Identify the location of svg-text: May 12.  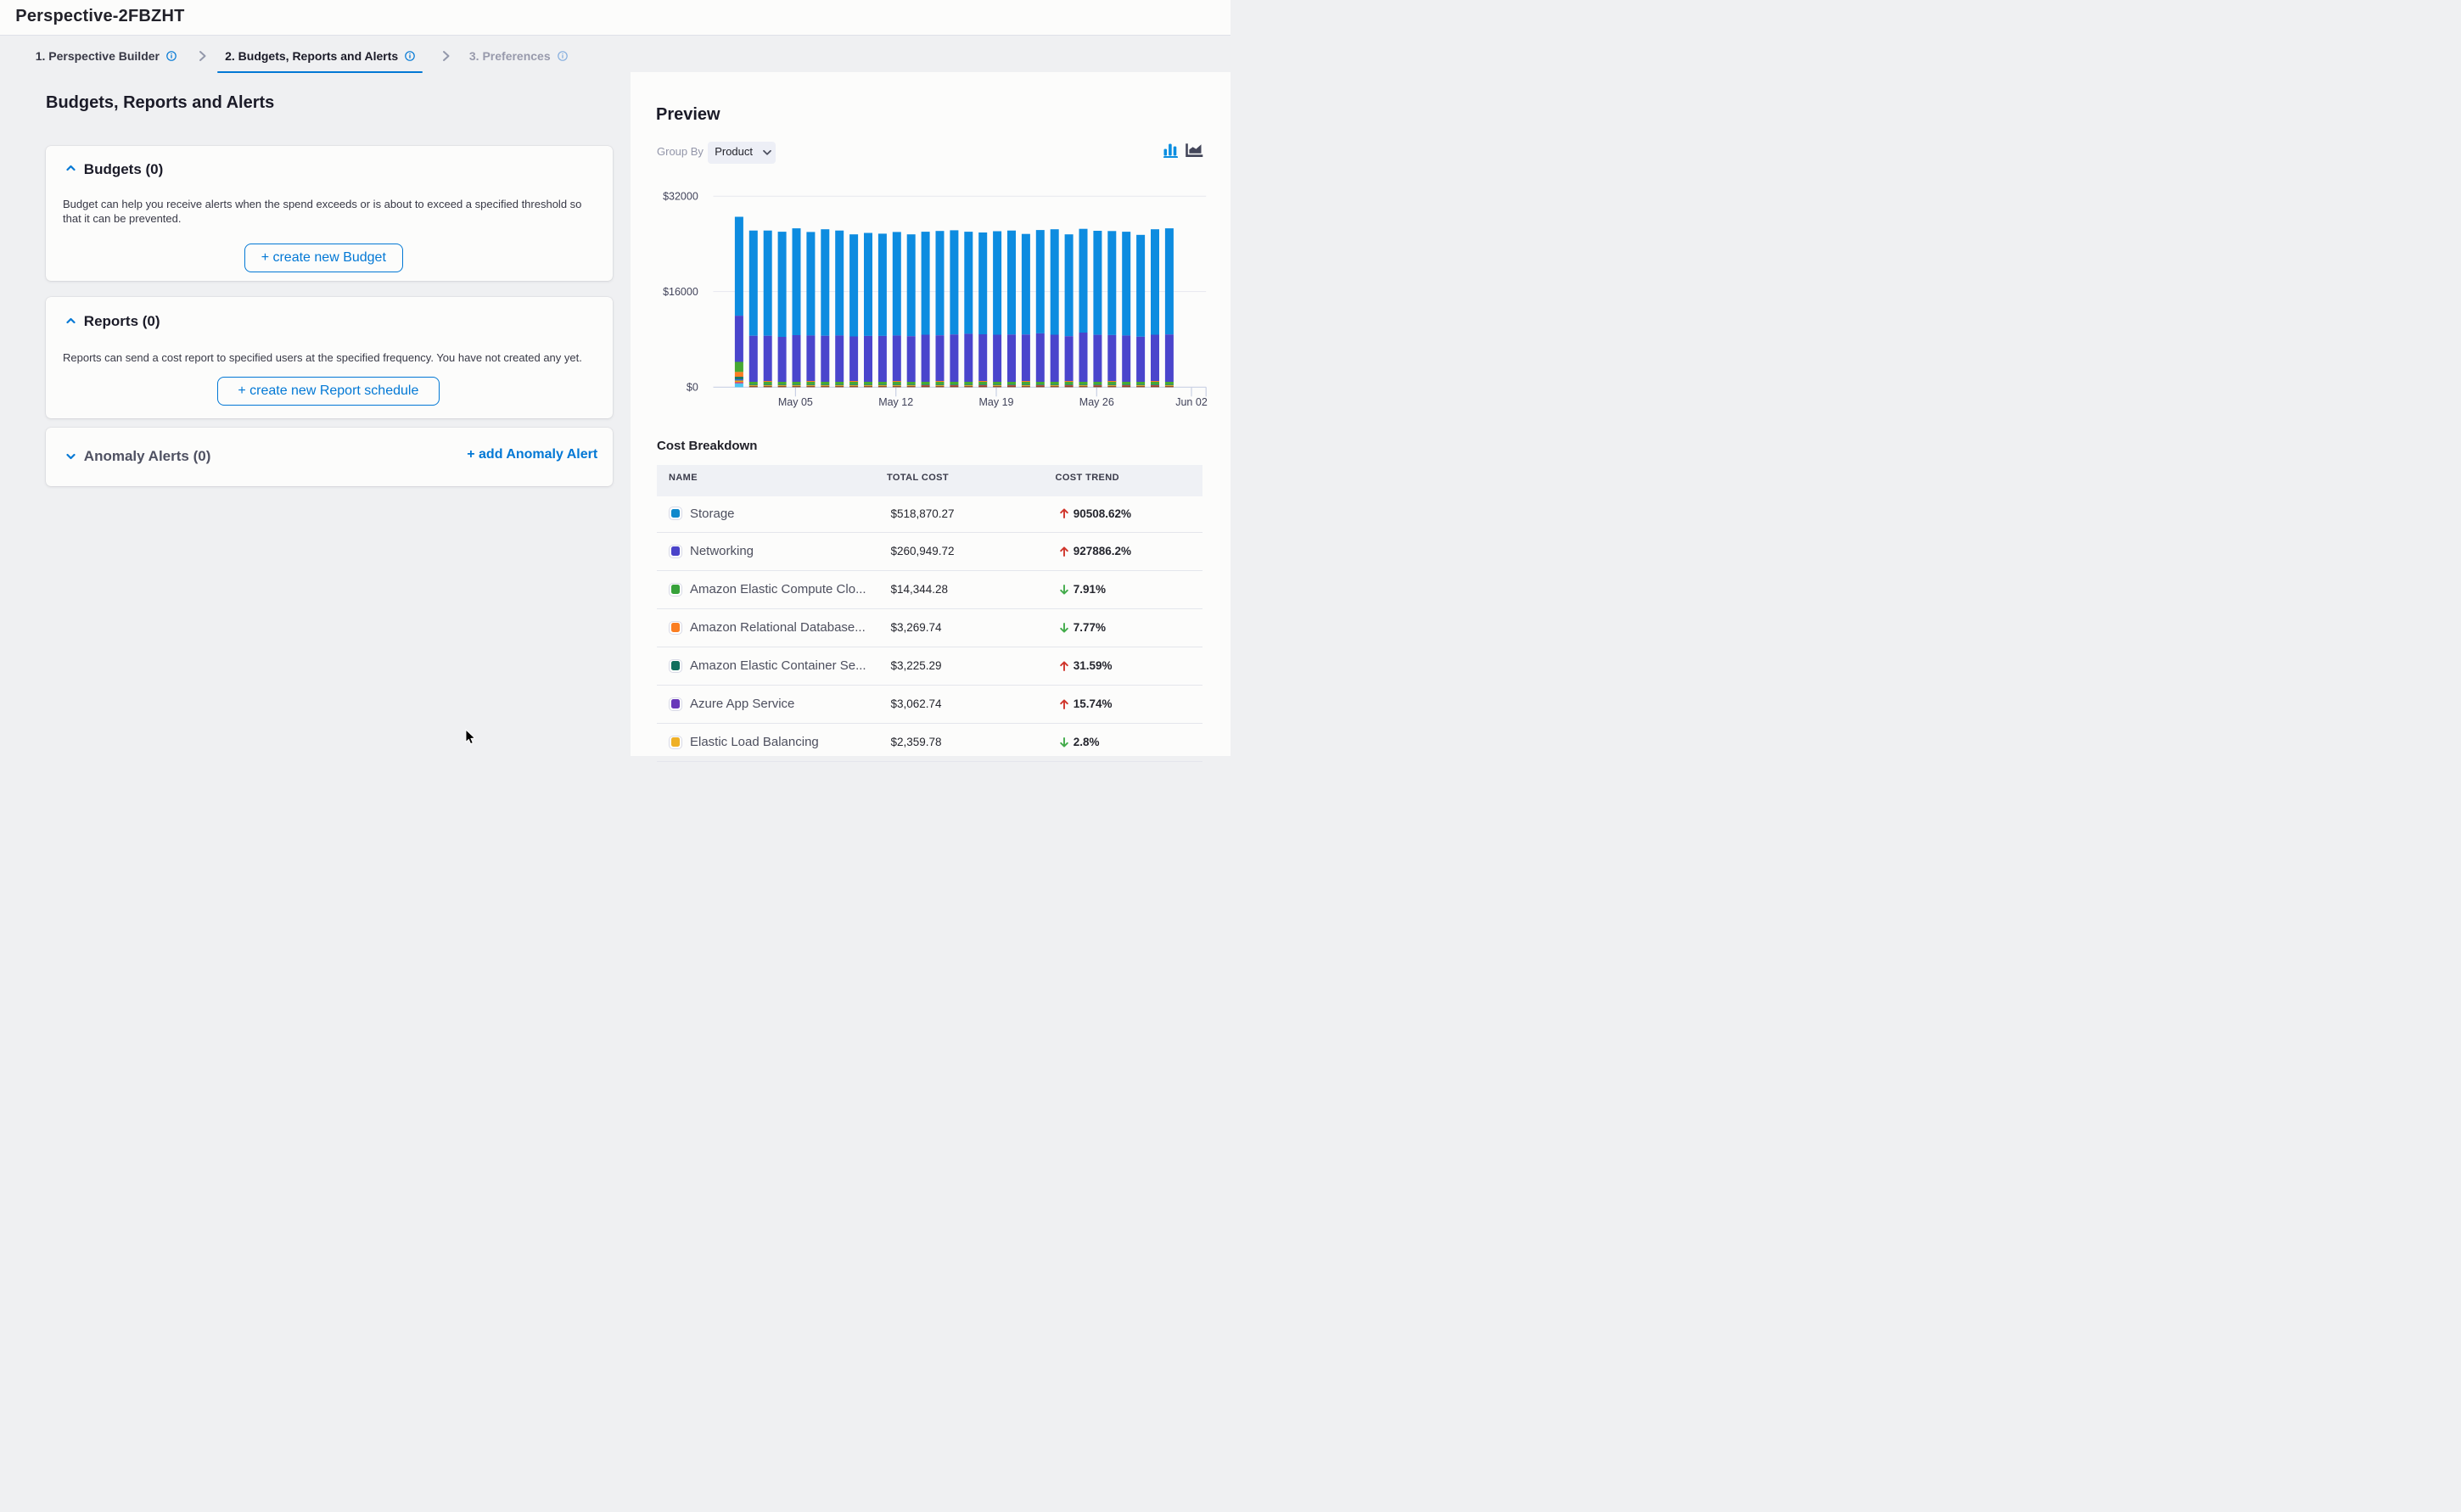
(895, 402).